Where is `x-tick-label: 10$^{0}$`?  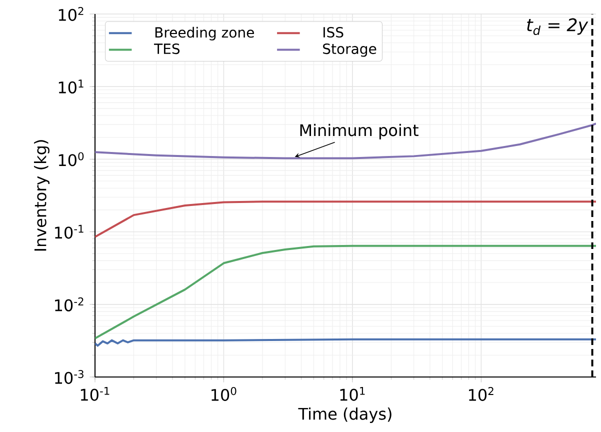
x-tick-label: 10$^{0}$ is located at coordinates (224, 394).